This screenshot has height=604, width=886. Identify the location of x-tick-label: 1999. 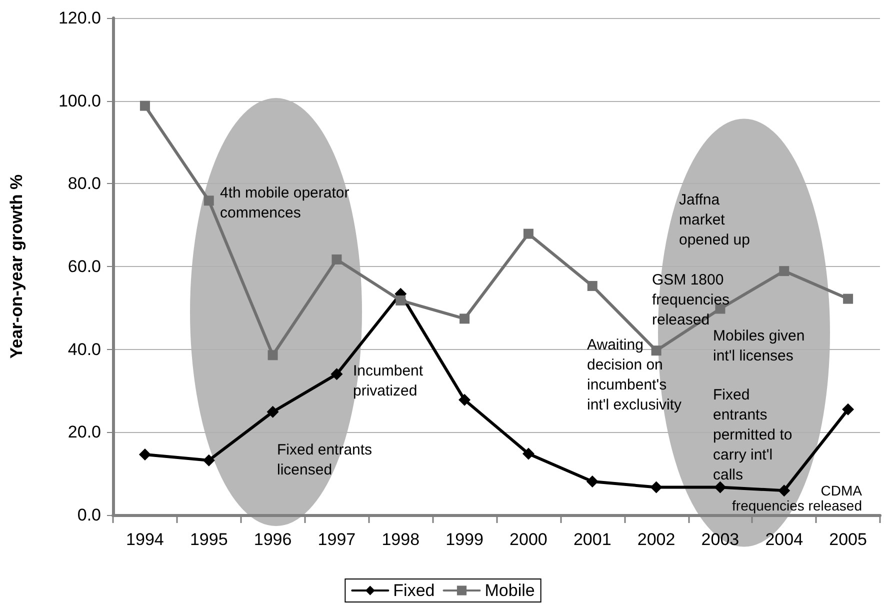
(465, 539).